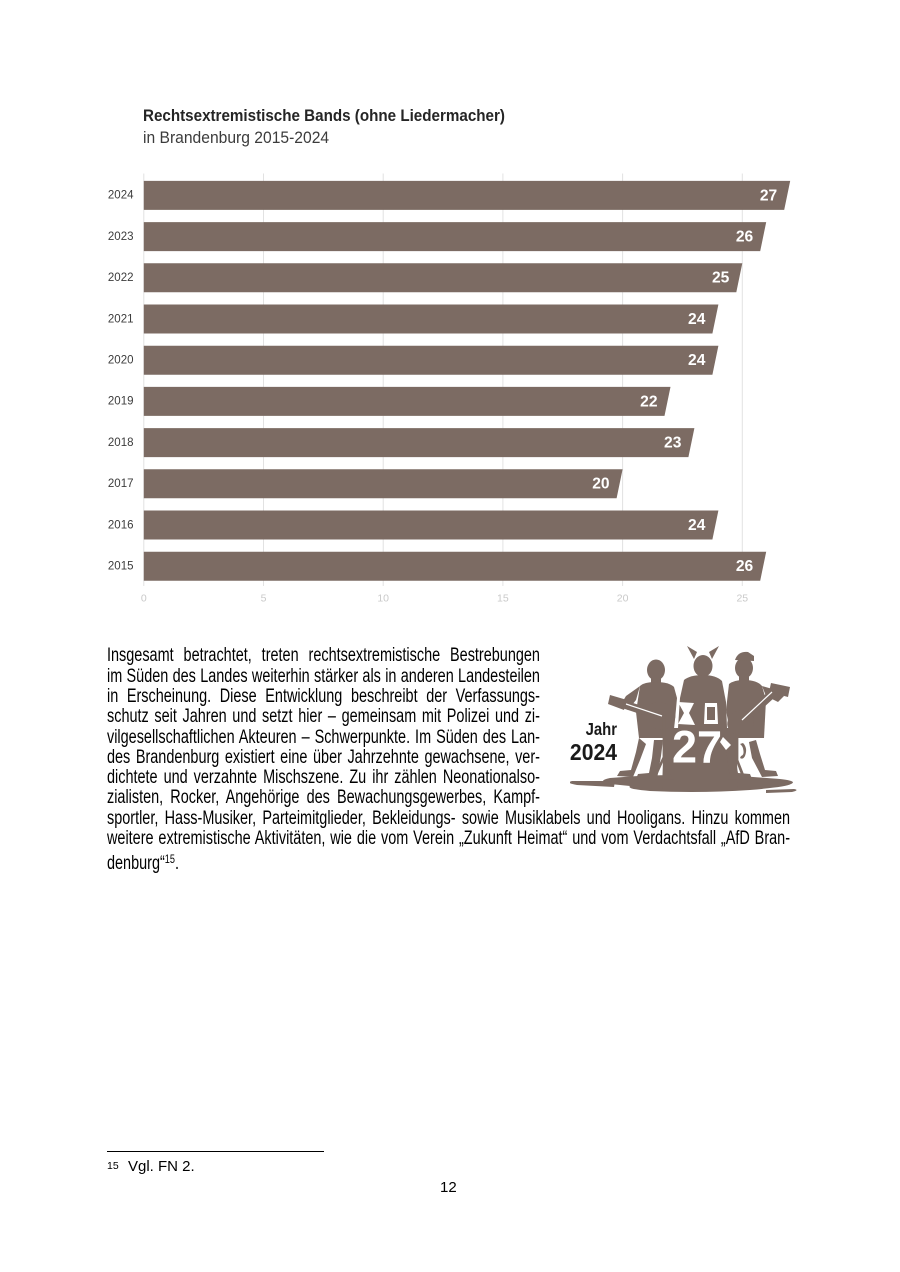 The image size is (900, 1272). I want to click on svg-text: 2023, so click(121, 237).